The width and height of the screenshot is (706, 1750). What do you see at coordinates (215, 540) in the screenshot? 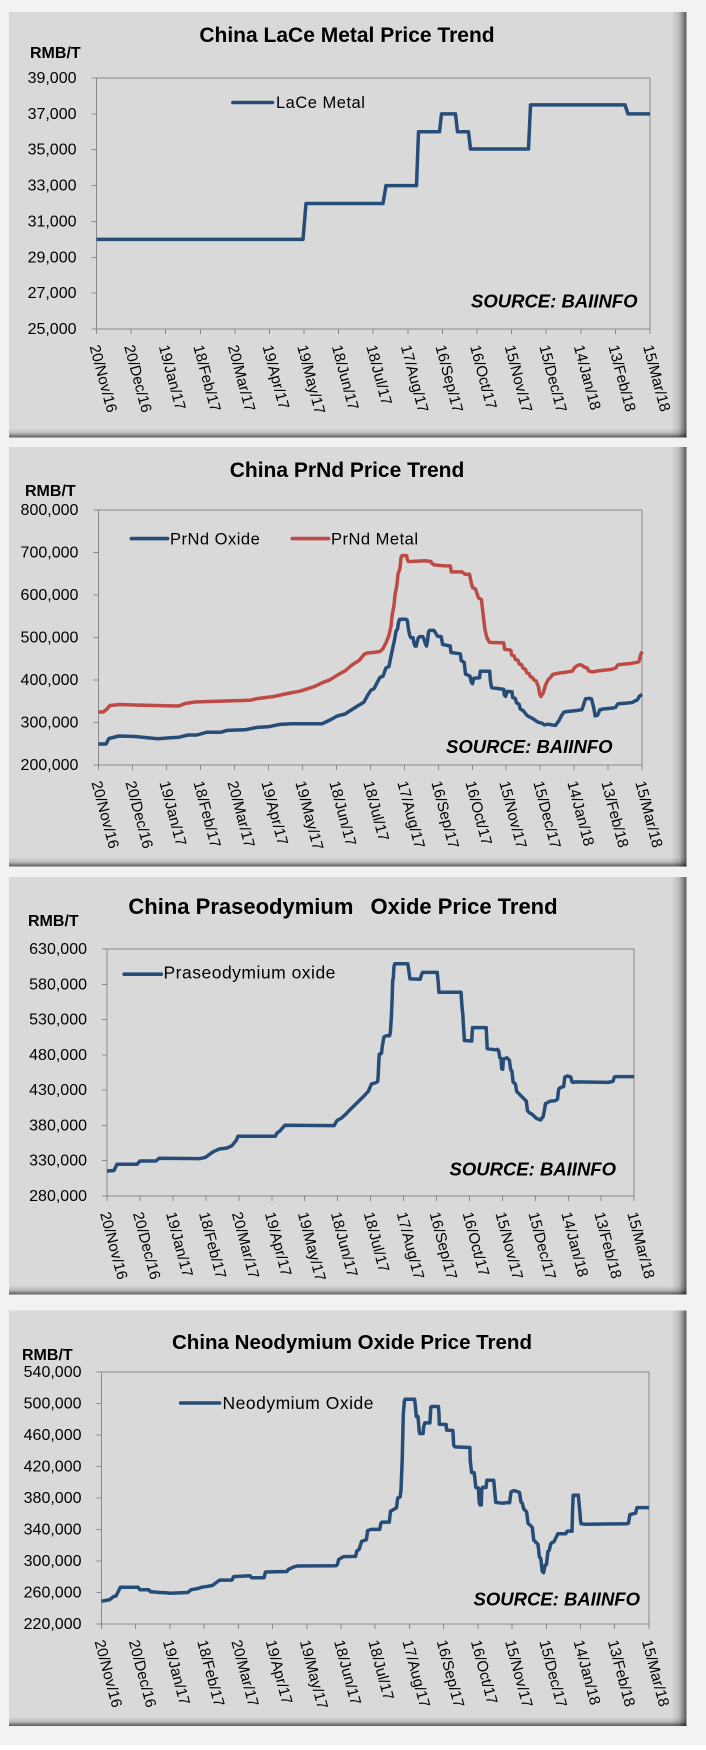
I see `svg-text: PrNd Oxide` at bounding box center [215, 540].